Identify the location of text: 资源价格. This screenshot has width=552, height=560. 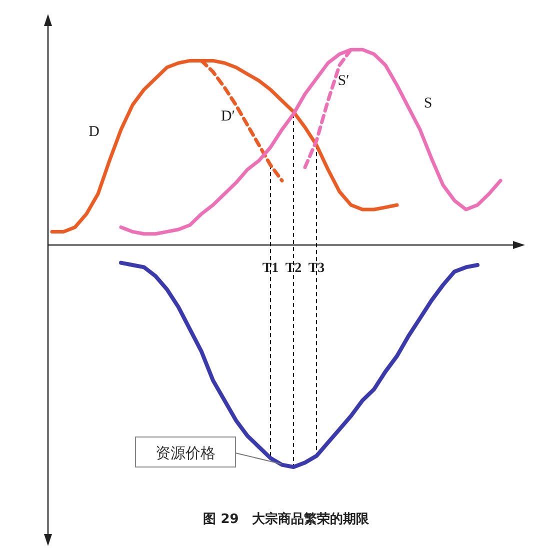
(186, 453).